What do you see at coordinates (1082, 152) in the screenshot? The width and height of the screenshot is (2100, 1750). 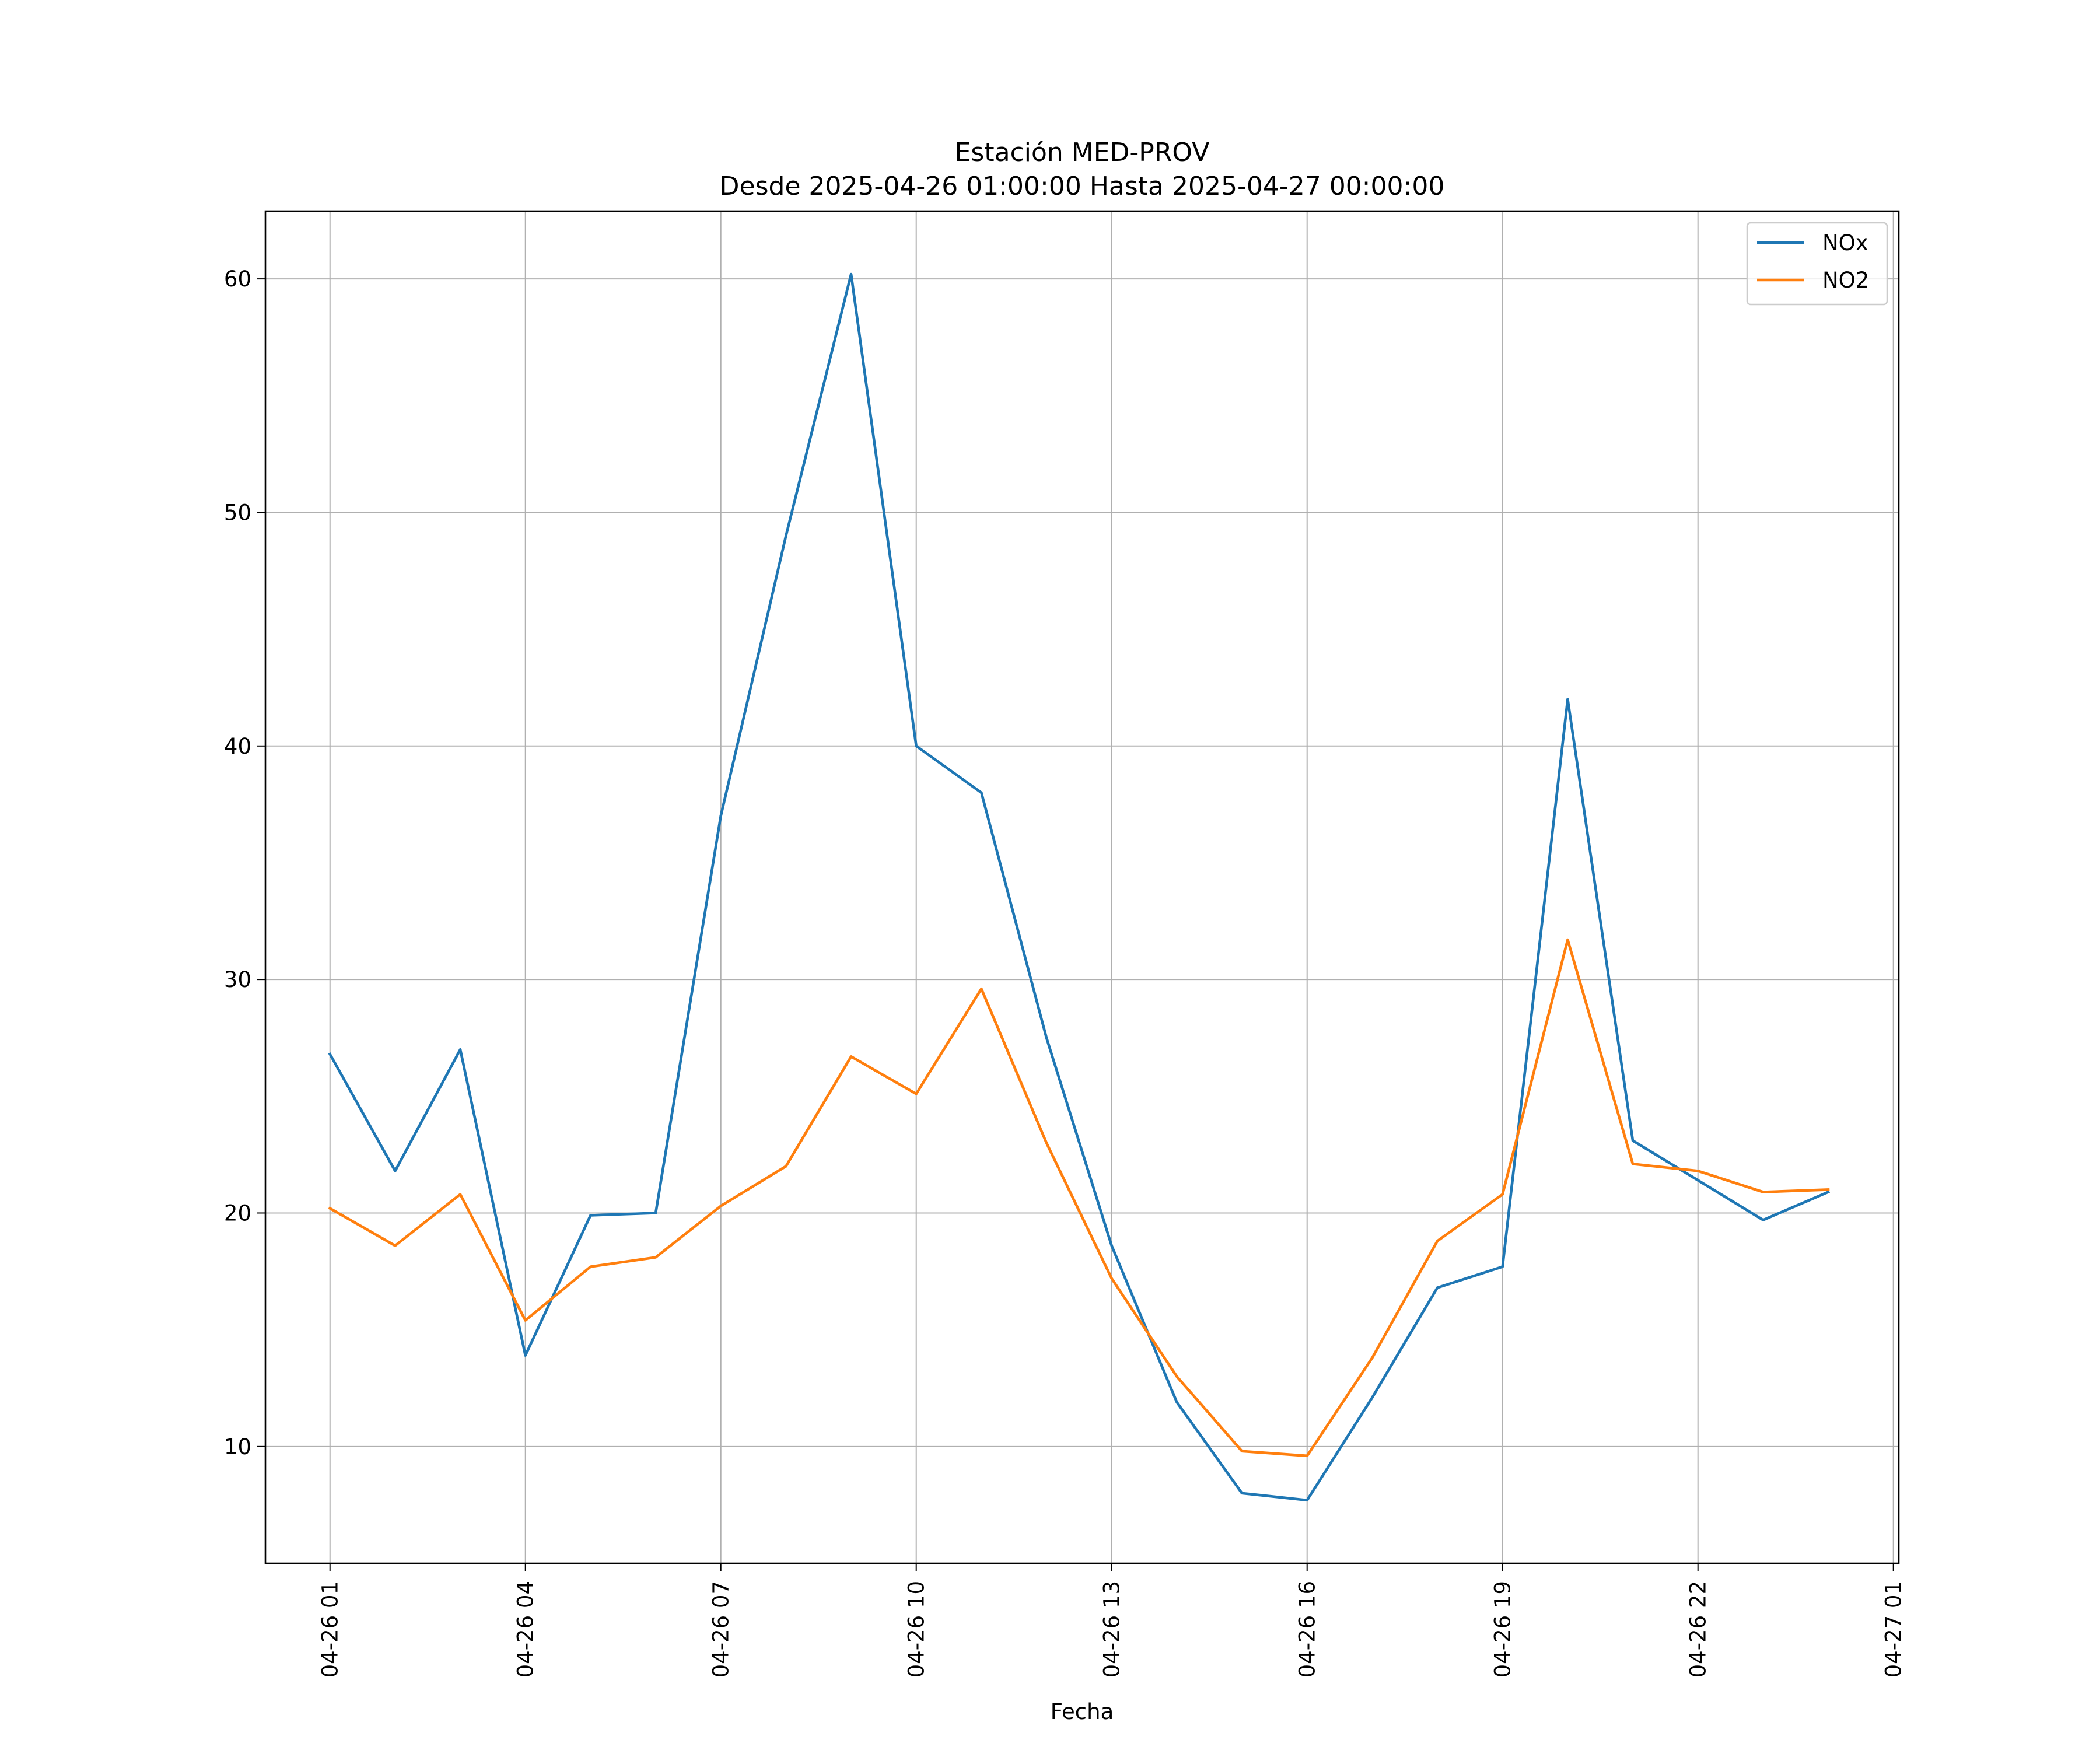 I see `chart-title: Estación MED-PROV` at bounding box center [1082, 152].